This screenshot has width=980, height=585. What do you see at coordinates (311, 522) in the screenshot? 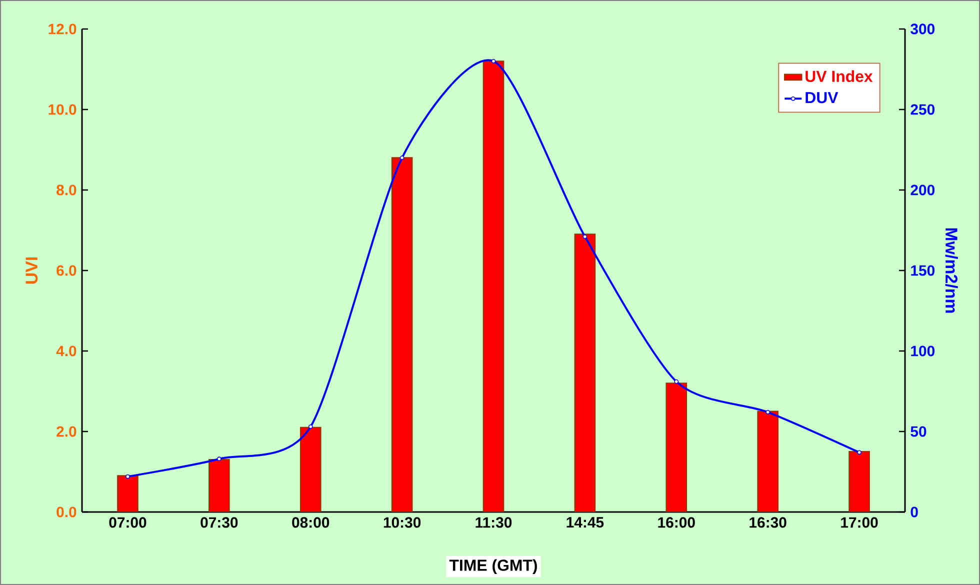
I see `x-tick-label: 08:00` at bounding box center [311, 522].